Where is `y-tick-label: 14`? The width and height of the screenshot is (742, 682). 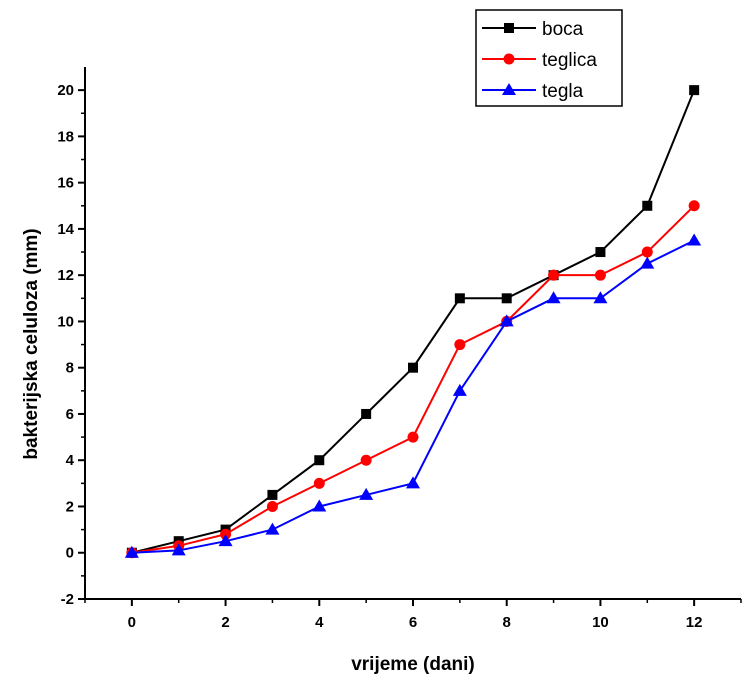 y-tick-label: 14 is located at coordinates (65, 229).